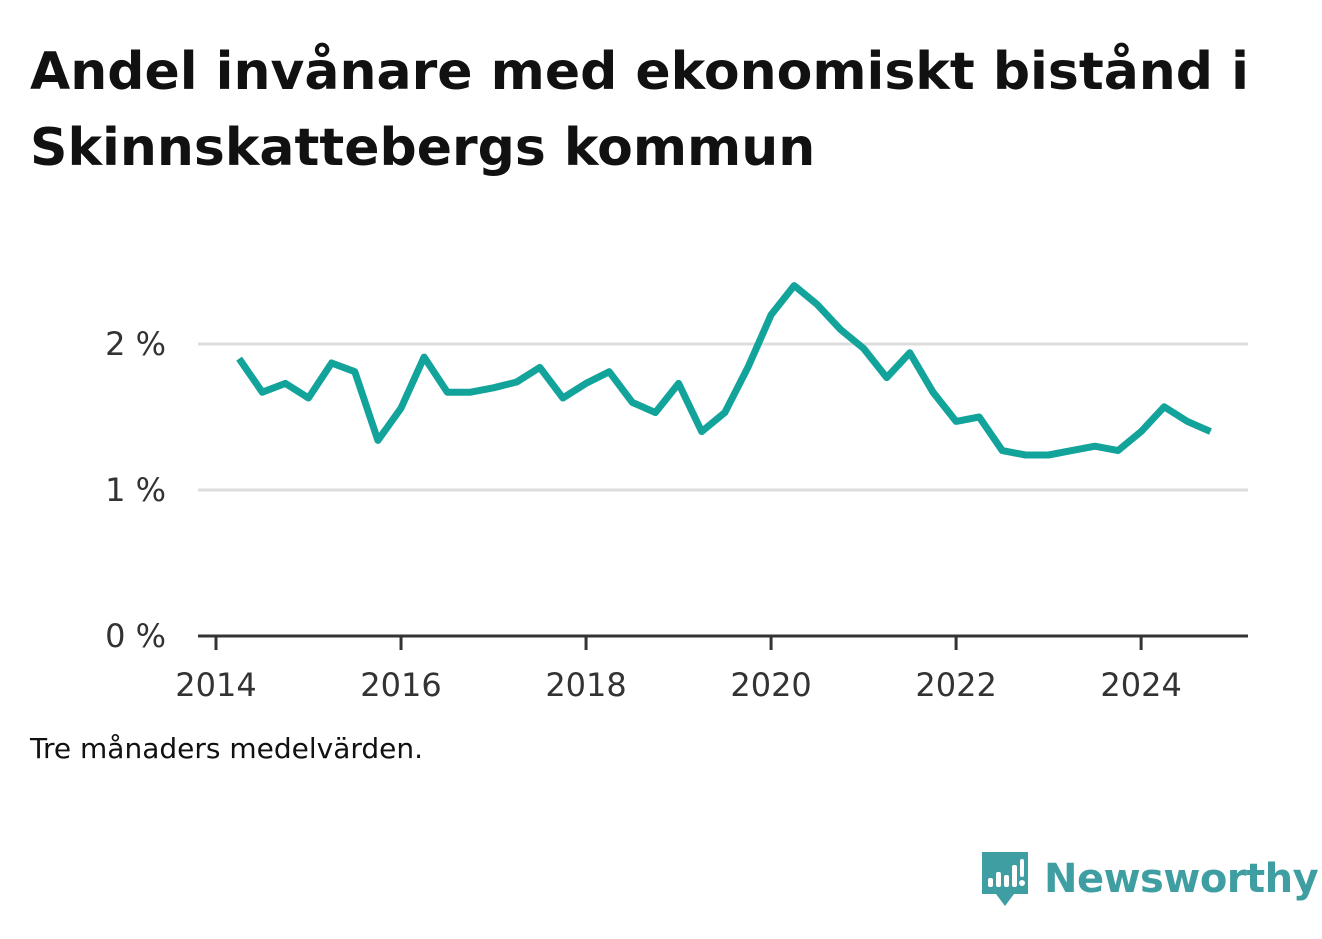 The width and height of the screenshot is (1322, 939). I want to click on x-tick-label: 2018, so click(585, 685).